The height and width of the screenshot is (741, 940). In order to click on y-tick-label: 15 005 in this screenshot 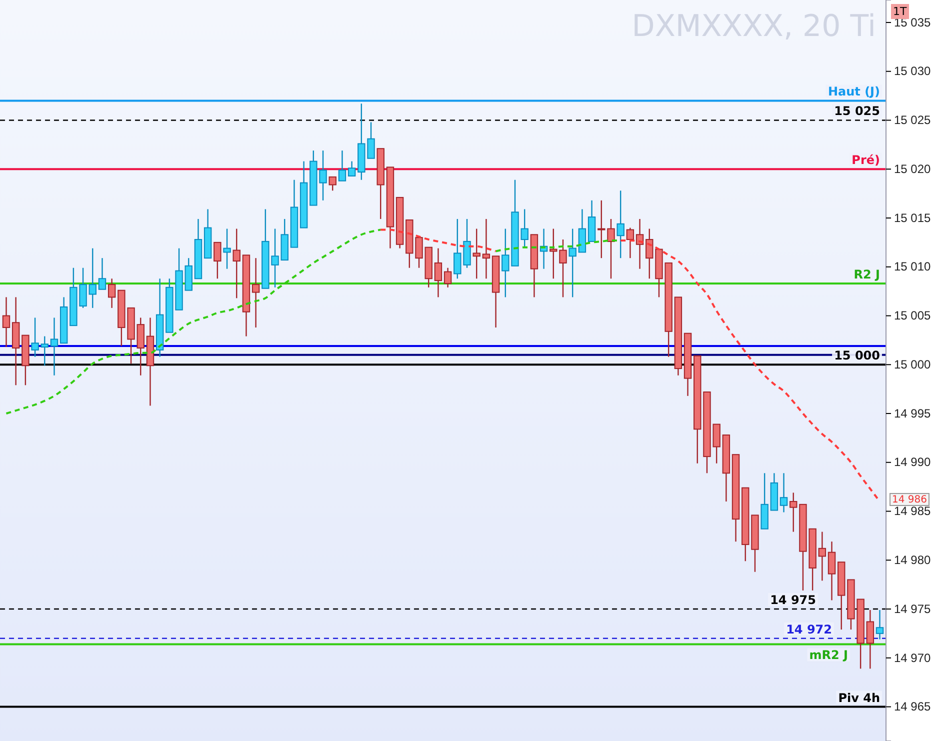, I will do `click(913, 315)`.